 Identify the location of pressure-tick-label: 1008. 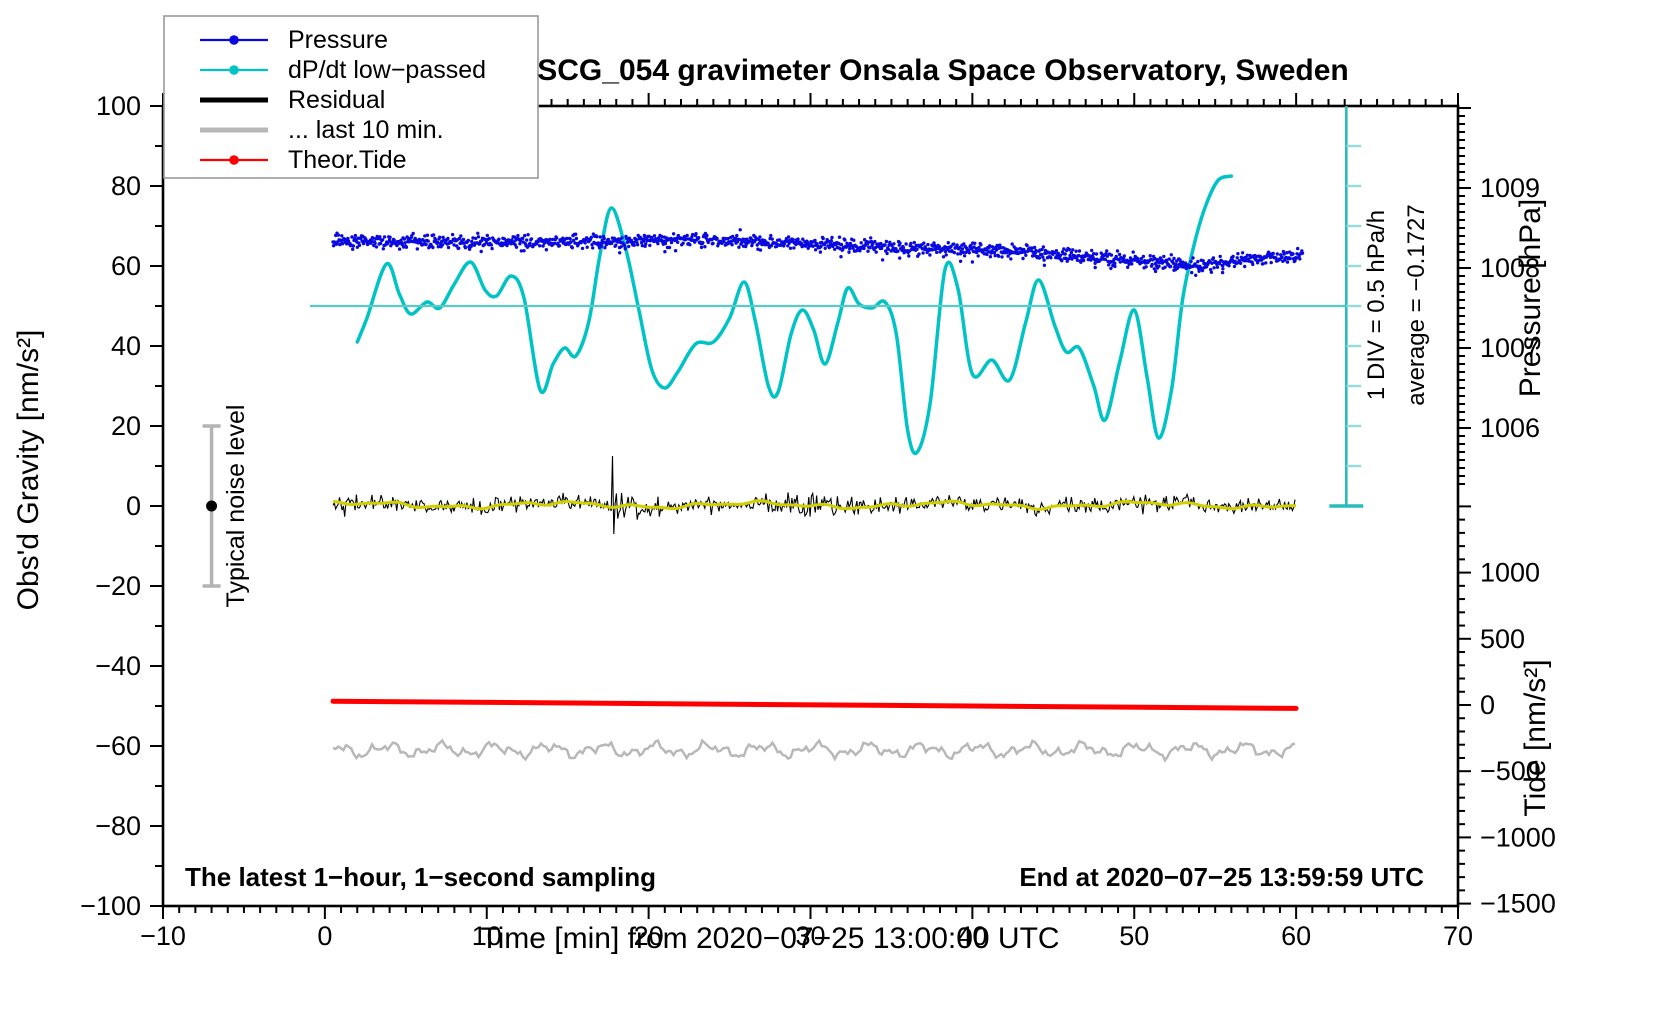
(1510, 268).